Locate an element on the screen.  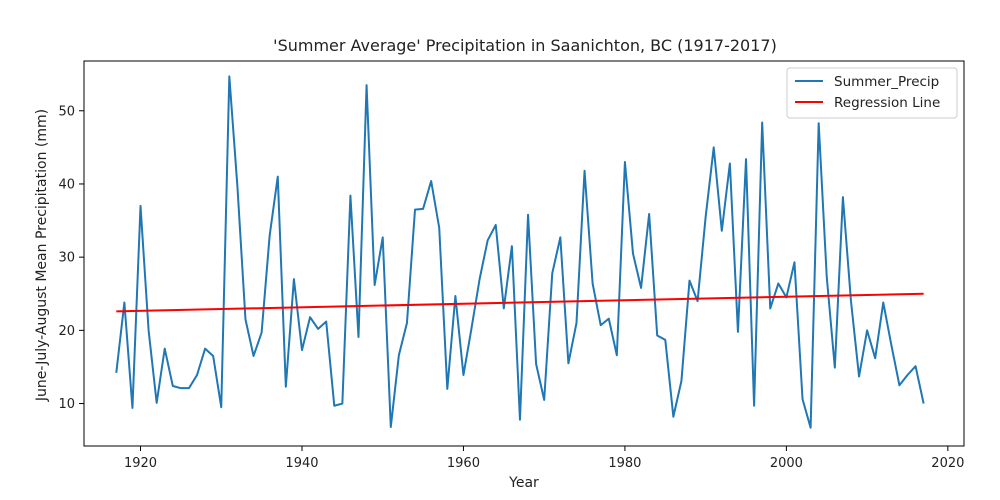
legend-box is located at coordinates (872, 93).